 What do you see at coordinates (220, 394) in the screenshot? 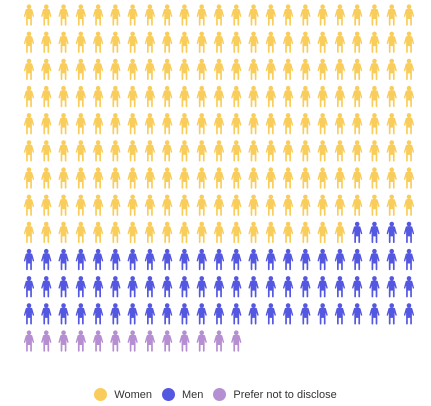
I see `legend-swatch-undisclosed` at bounding box center [220, 394].